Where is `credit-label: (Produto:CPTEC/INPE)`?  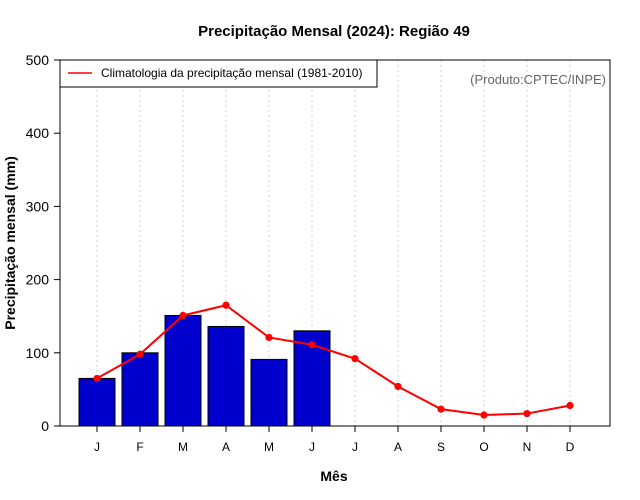 credit-label: (Produto:CPTEC/INPE) is located at coordinates (538, 79).